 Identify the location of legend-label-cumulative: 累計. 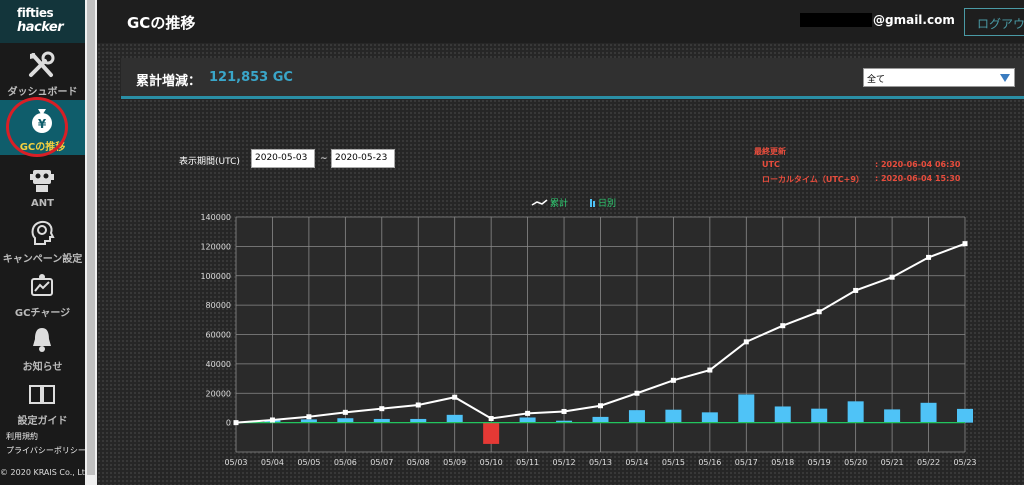
(559, 203).